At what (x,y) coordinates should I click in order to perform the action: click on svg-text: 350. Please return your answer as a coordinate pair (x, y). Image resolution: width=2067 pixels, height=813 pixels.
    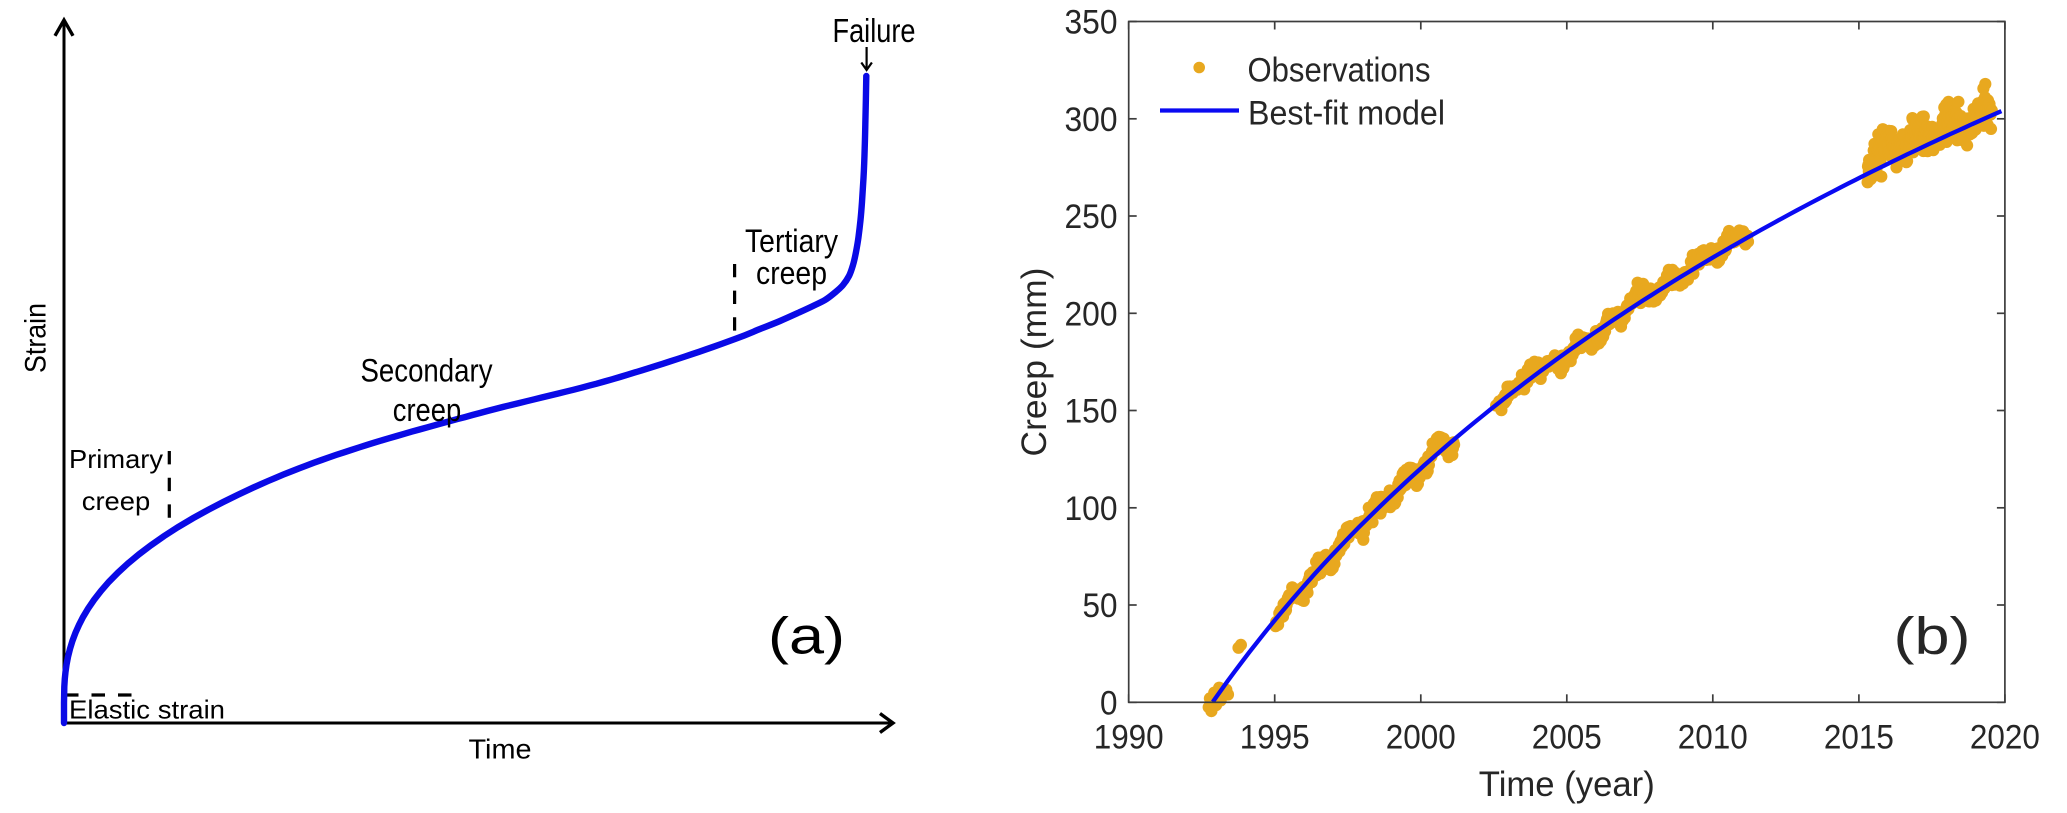
    Looking at the image, I should click on (1091, 23).